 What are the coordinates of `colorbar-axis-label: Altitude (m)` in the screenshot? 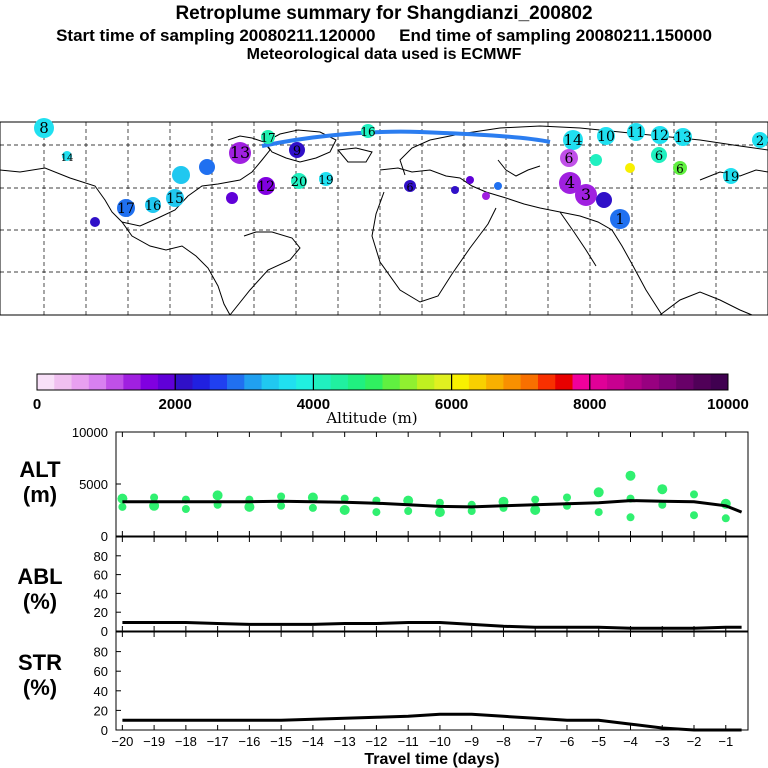 It's located at (371, 418).